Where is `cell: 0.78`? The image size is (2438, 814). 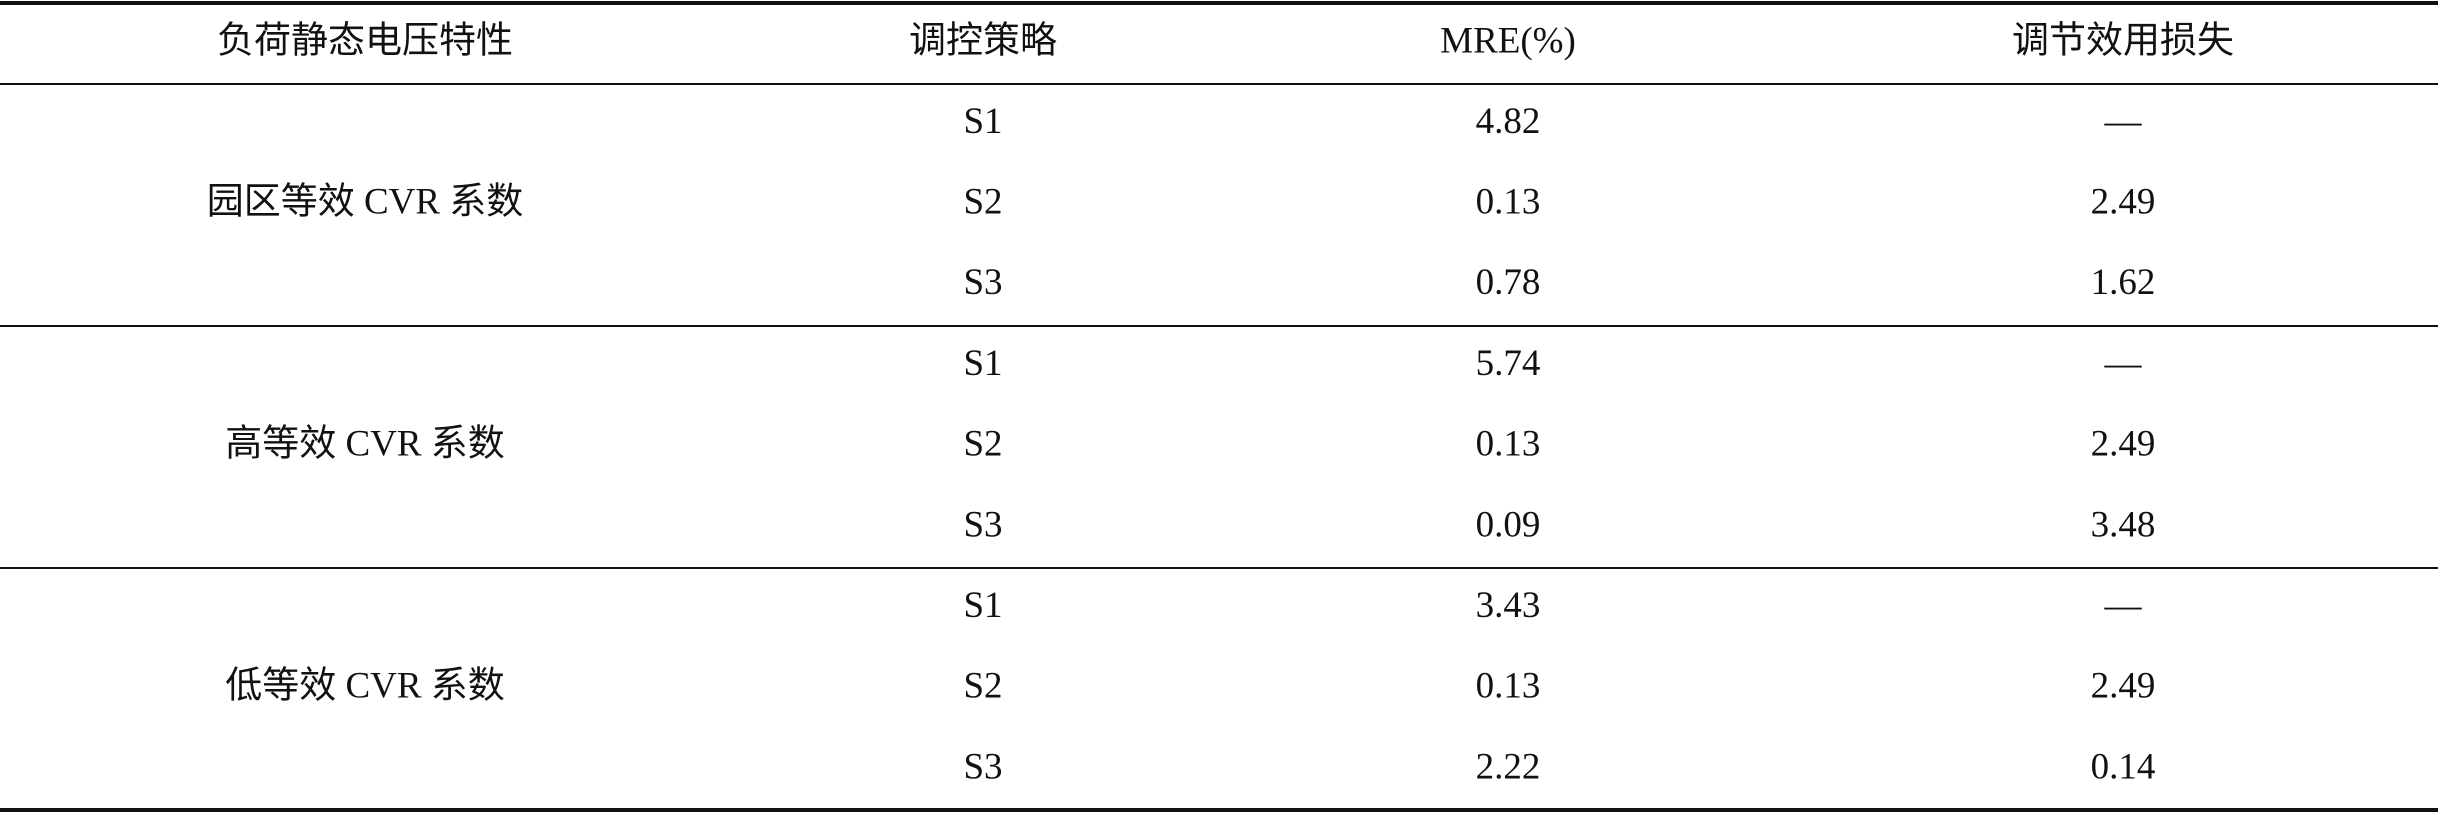
cell: 0.78 is located at coordinates (1508, 282).